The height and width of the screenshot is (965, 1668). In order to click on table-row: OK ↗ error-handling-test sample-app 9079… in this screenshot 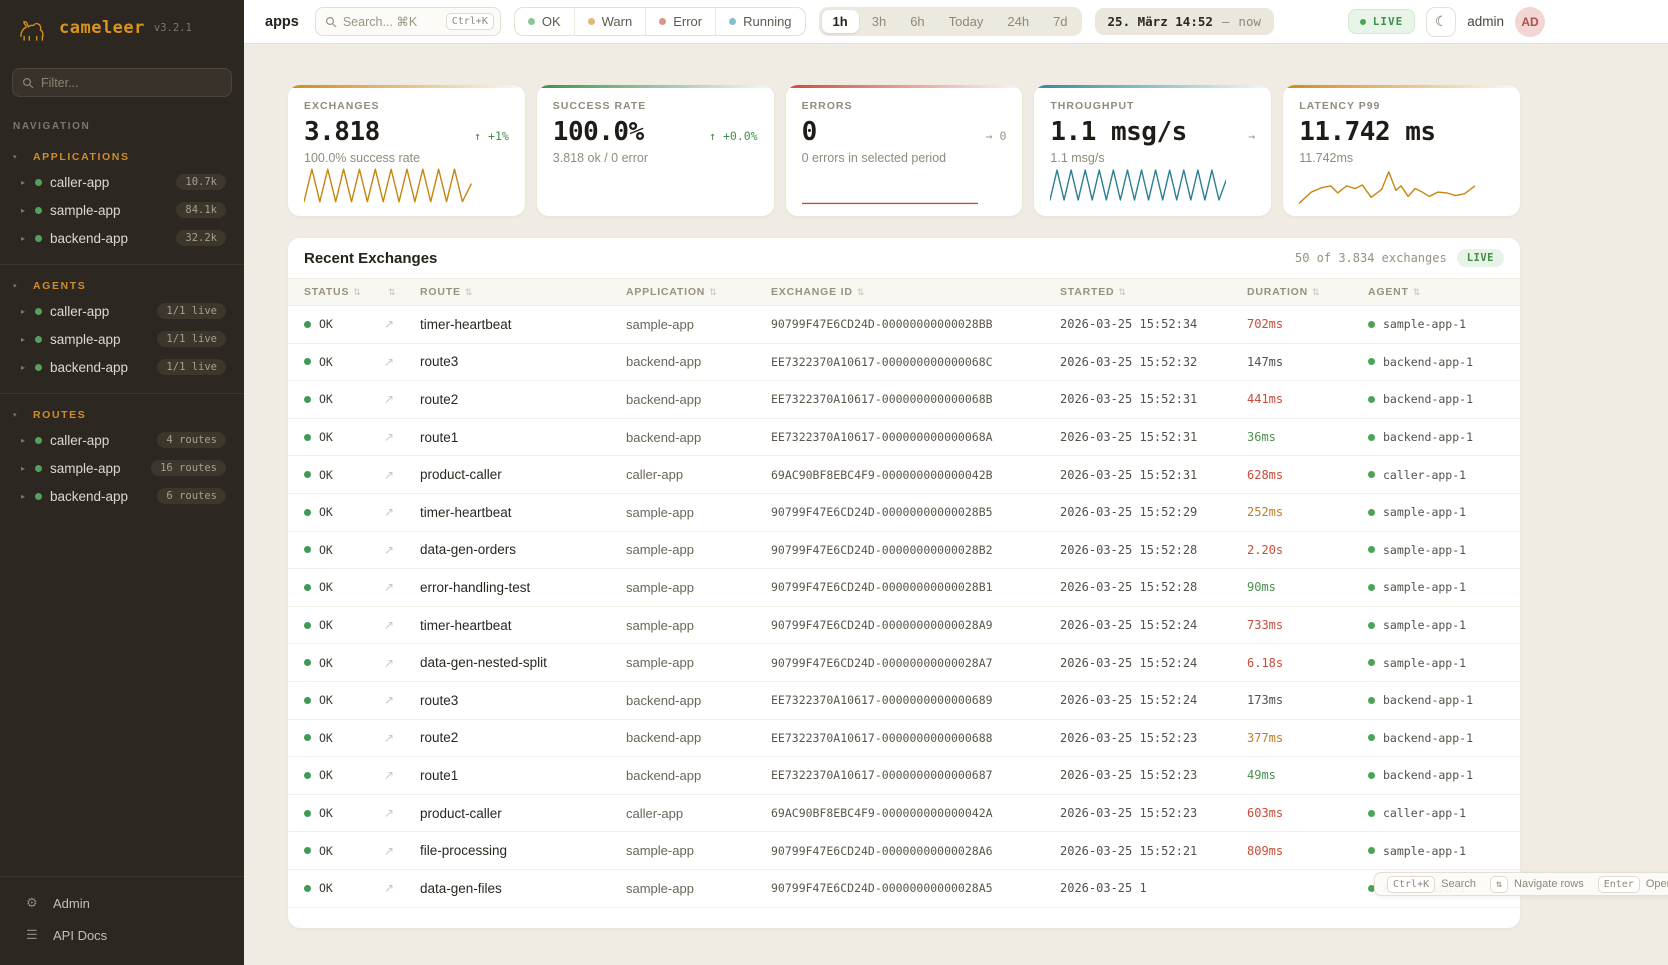, I will do `click(904, 588)`.